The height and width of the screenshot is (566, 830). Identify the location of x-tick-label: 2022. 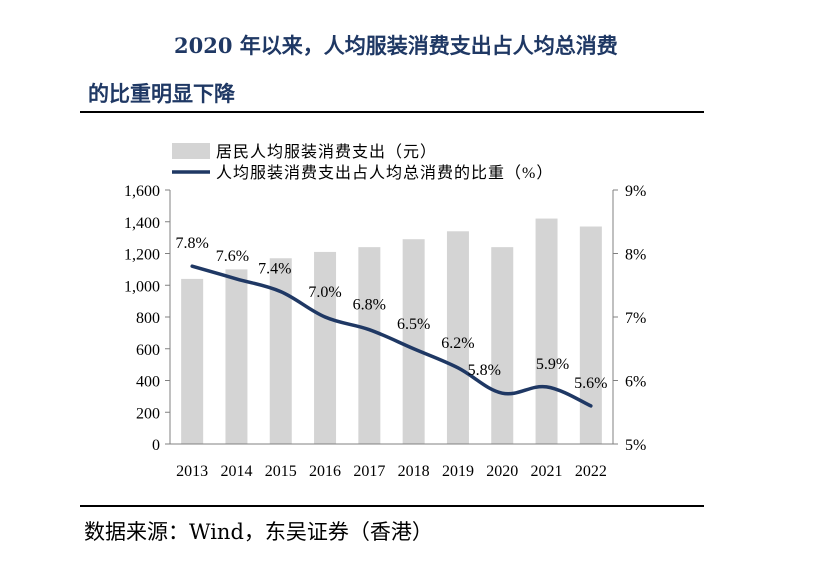
(591, 471).